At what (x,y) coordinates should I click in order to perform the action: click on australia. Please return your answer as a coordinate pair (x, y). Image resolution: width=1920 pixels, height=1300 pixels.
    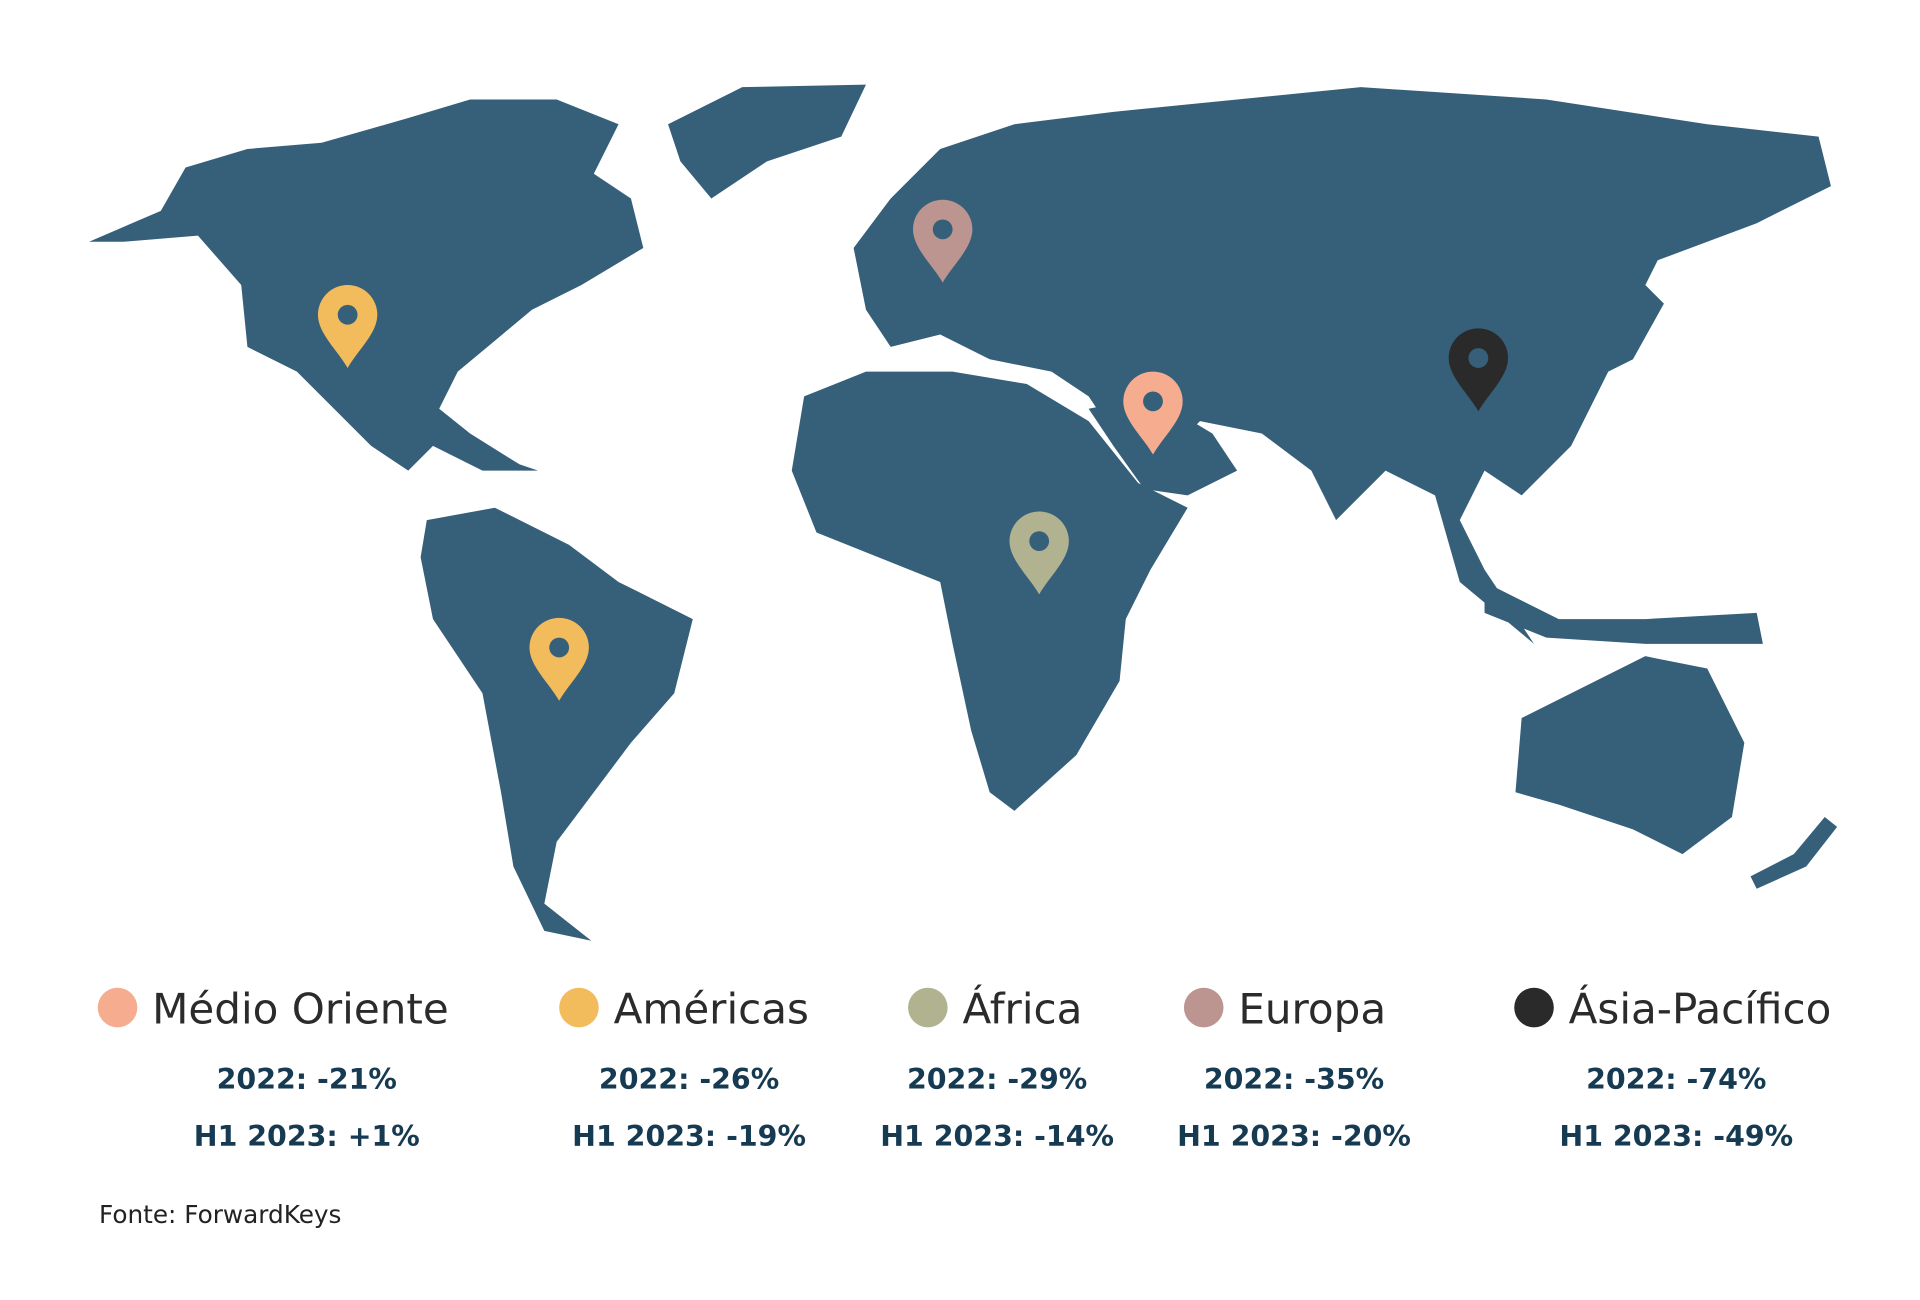
    Looking at the image, I should click on (1630, 755).